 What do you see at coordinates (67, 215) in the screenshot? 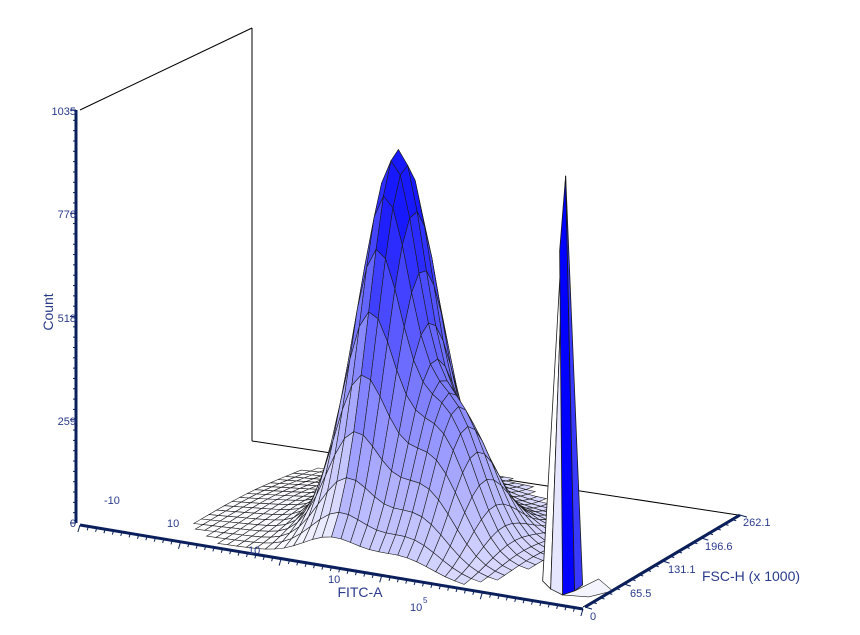
I see `z-tick-label: 776` at bounding box center [67, 215].